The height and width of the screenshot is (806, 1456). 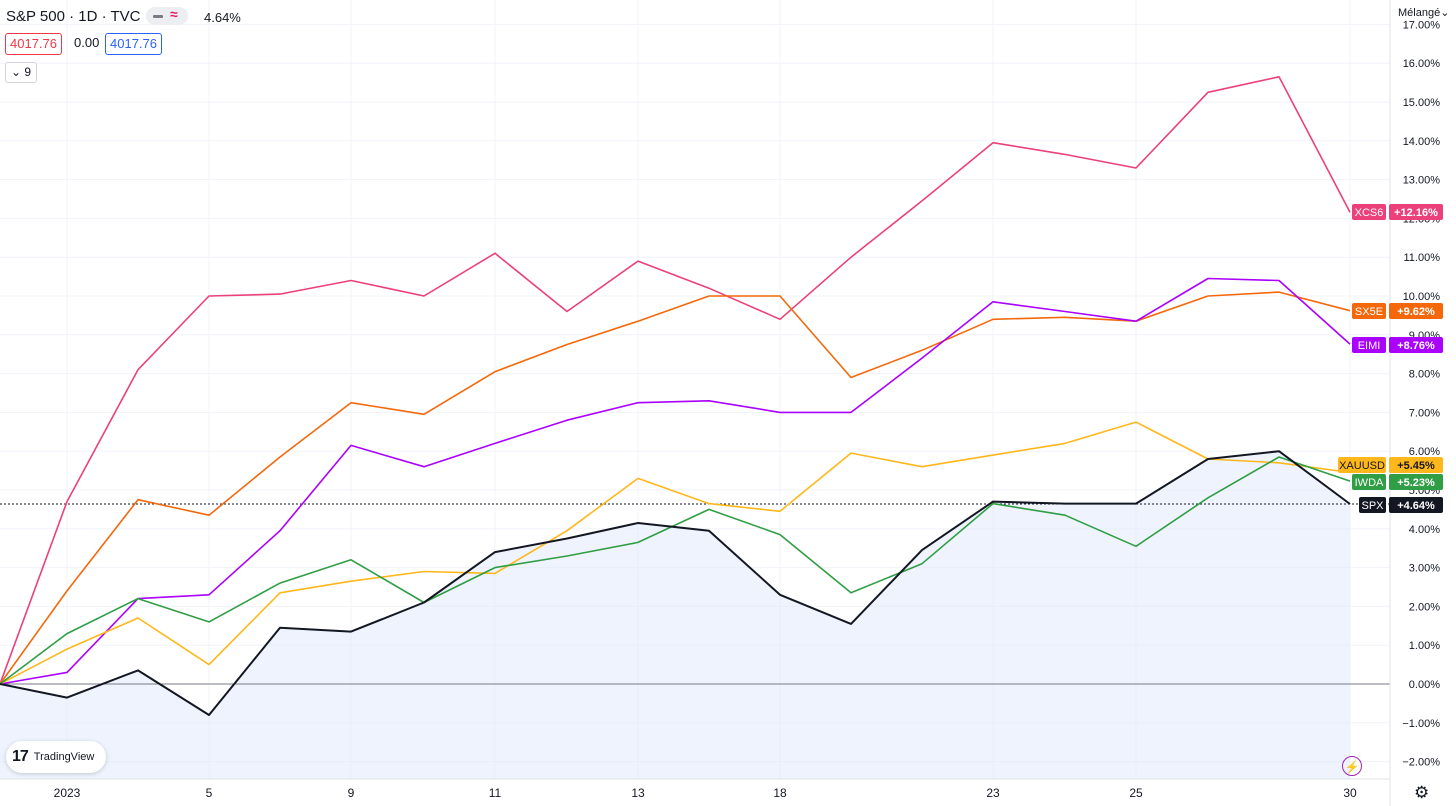 I want to click on y-tick-label: 7.00%, so click(x=1424, y=413).